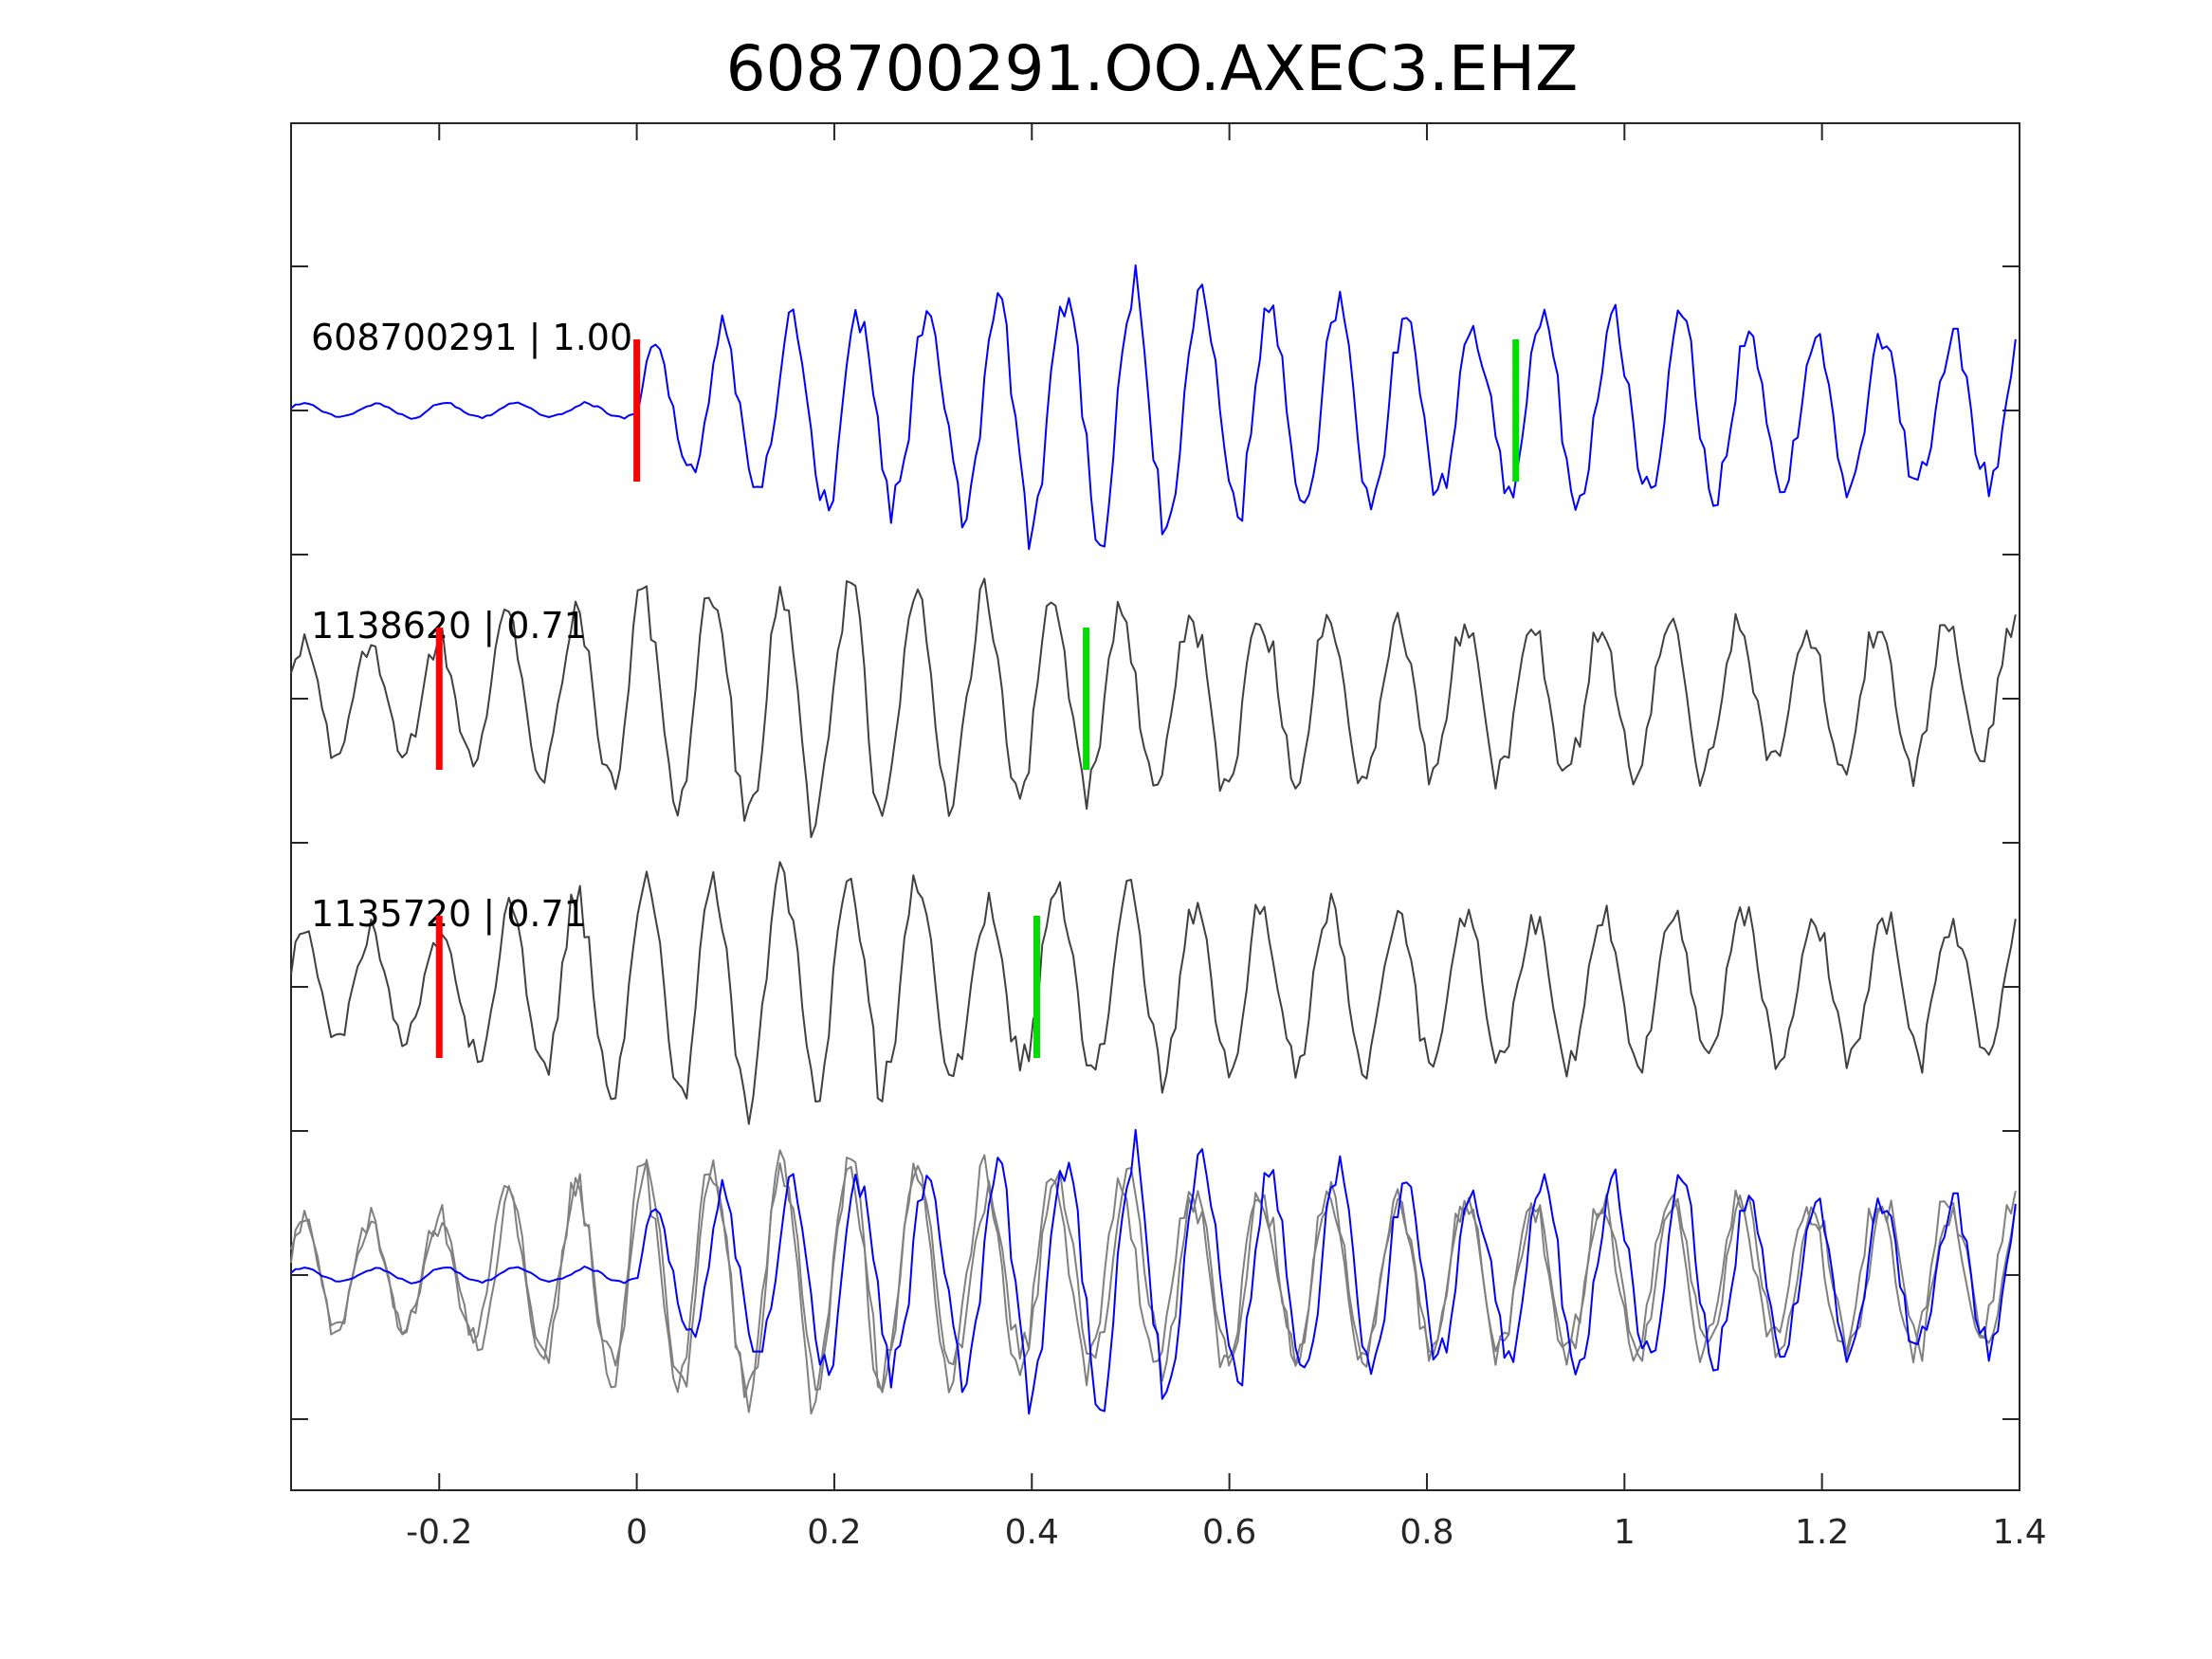 Image resolution: width=2212 pixels, height=1659 pixels. I want to click on x-tick-label: 0.6, so click(1229, 1532).